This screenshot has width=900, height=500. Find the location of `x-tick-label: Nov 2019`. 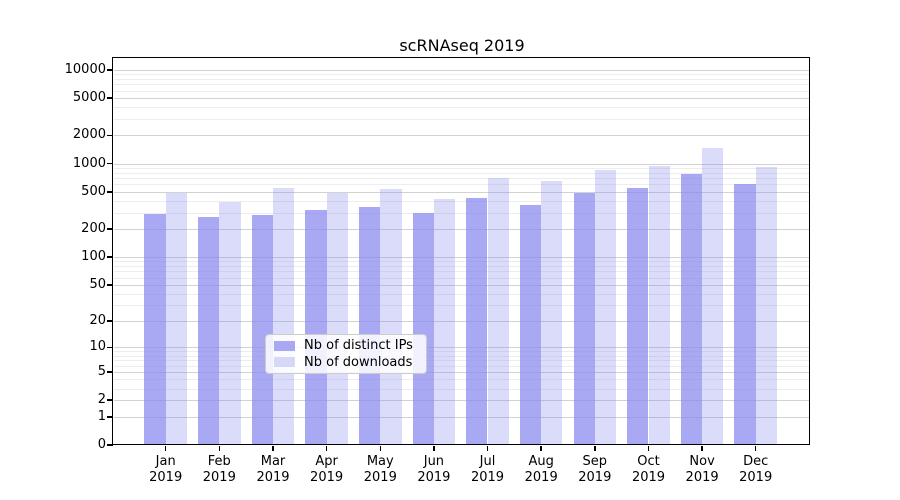

x-tick-label: Nov 2019 is located at coordinates (702, 469).